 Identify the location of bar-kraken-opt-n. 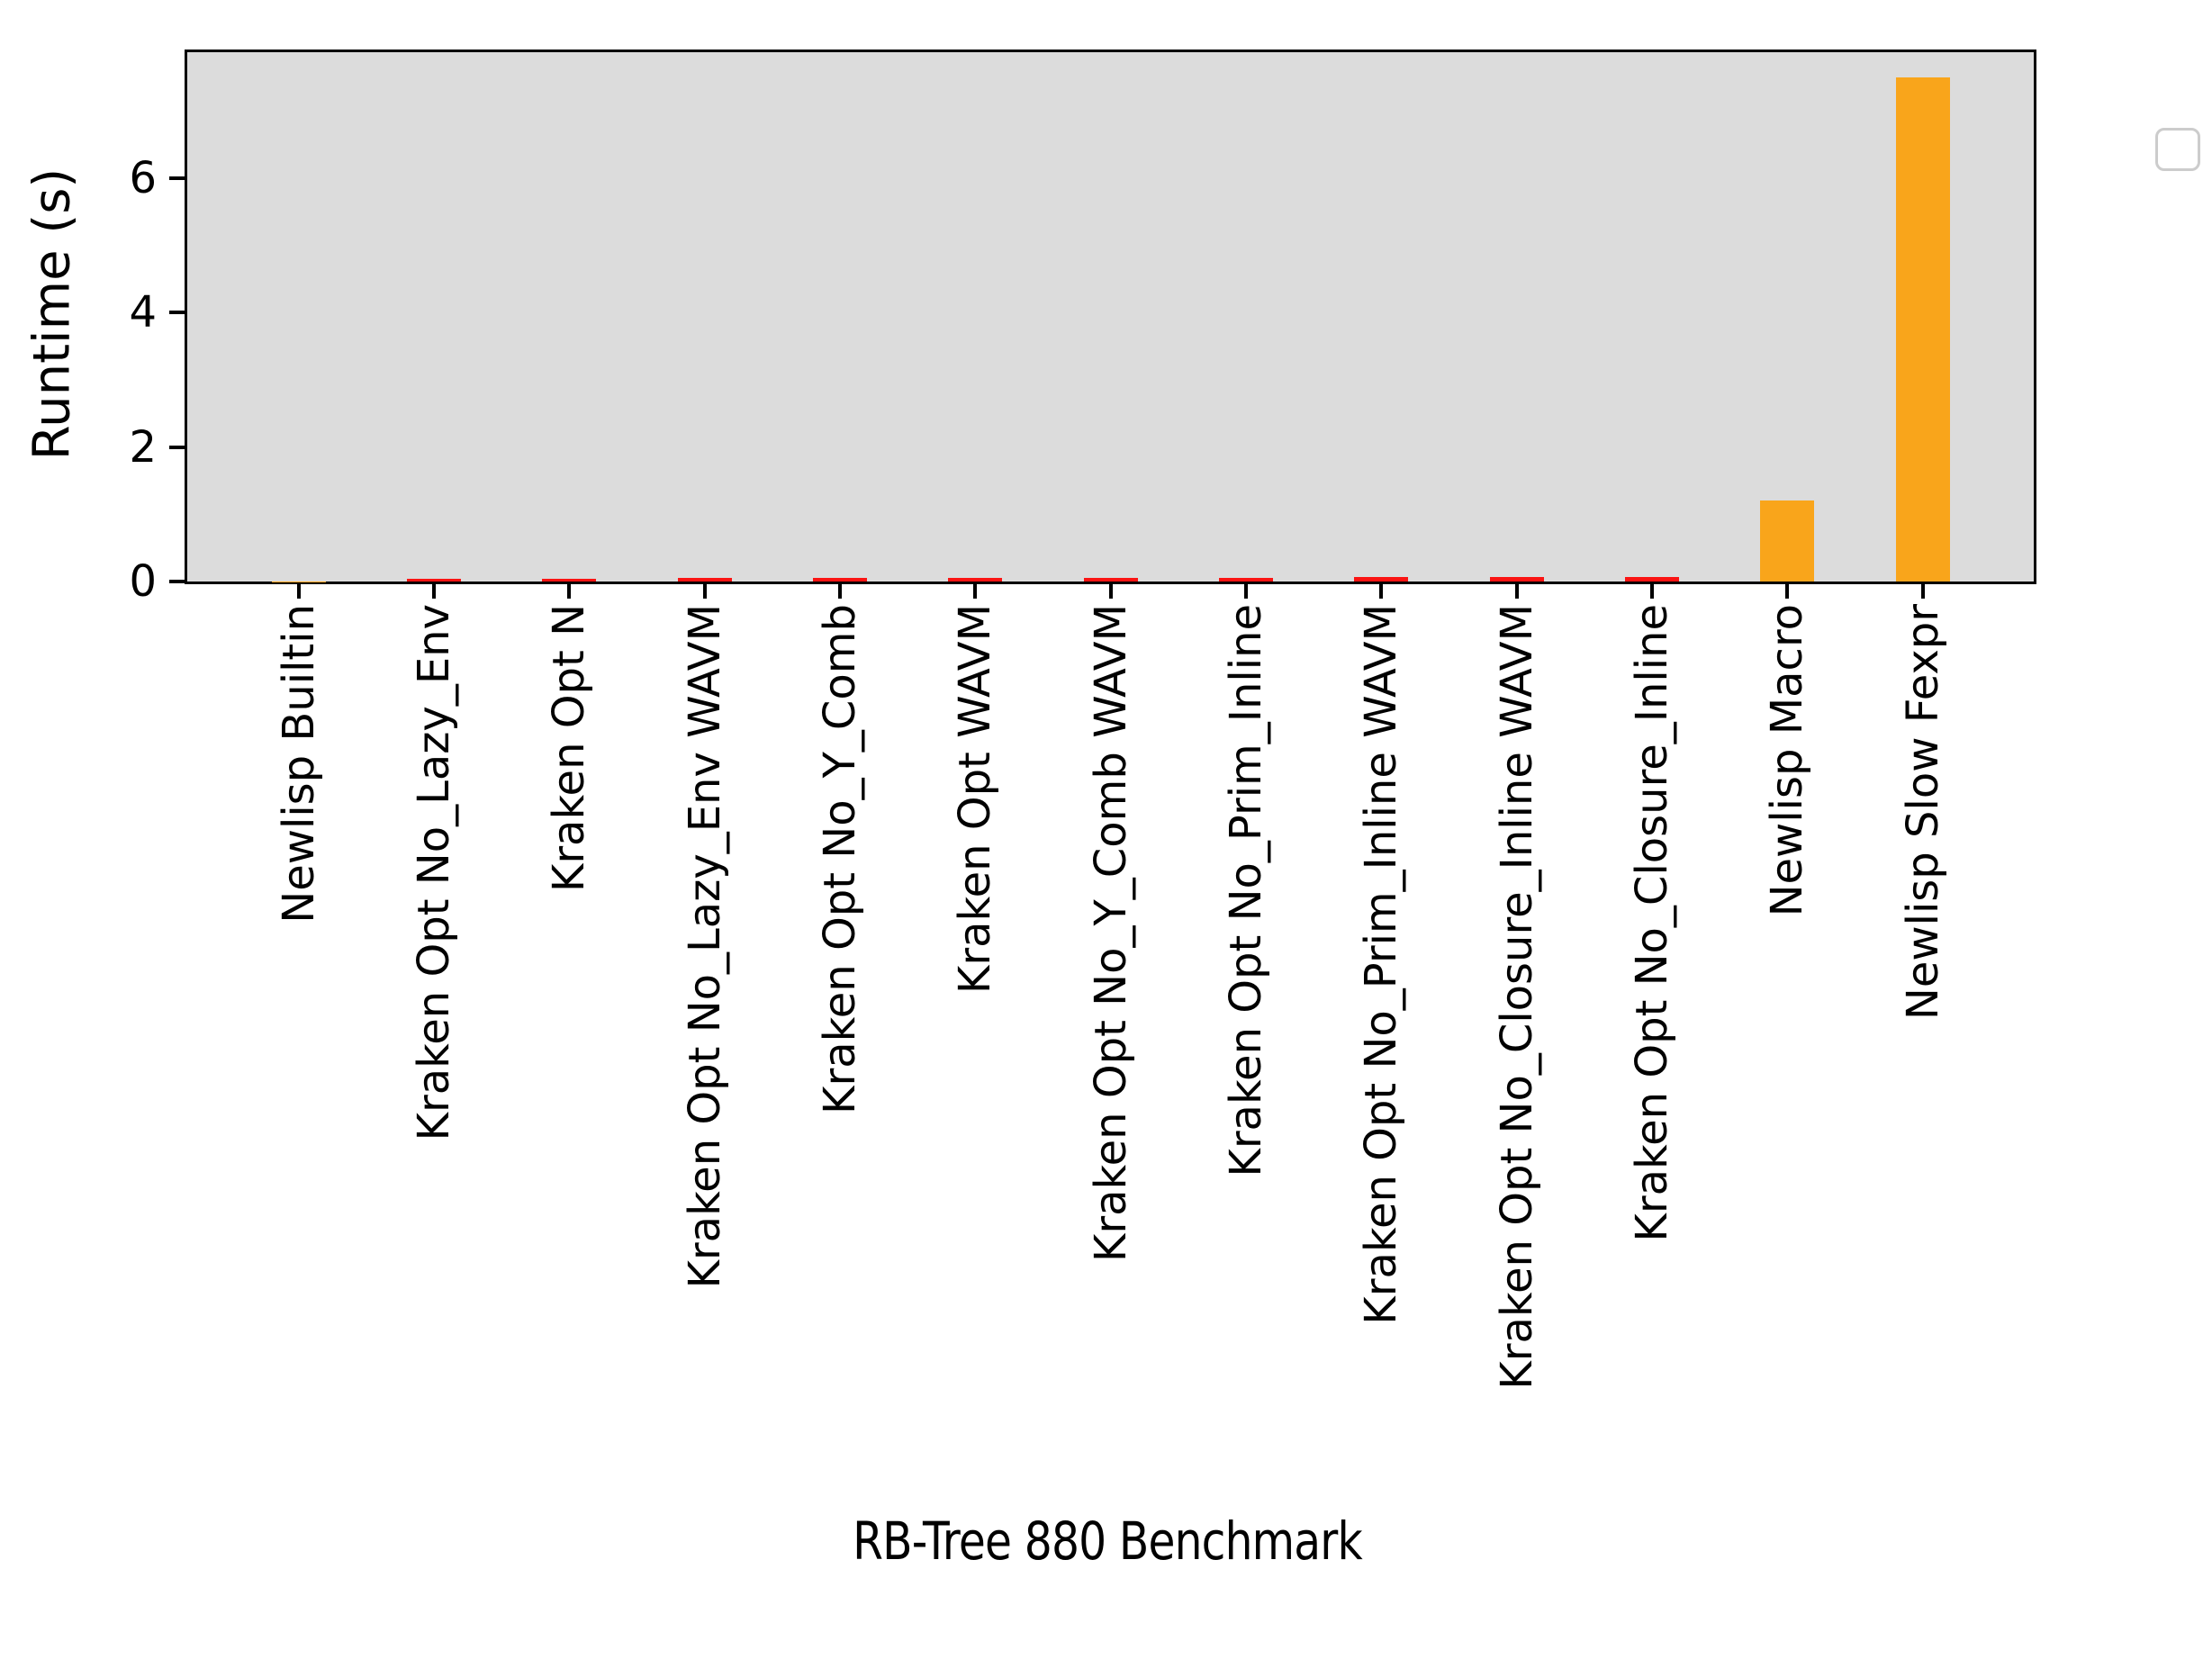
(569, 580).